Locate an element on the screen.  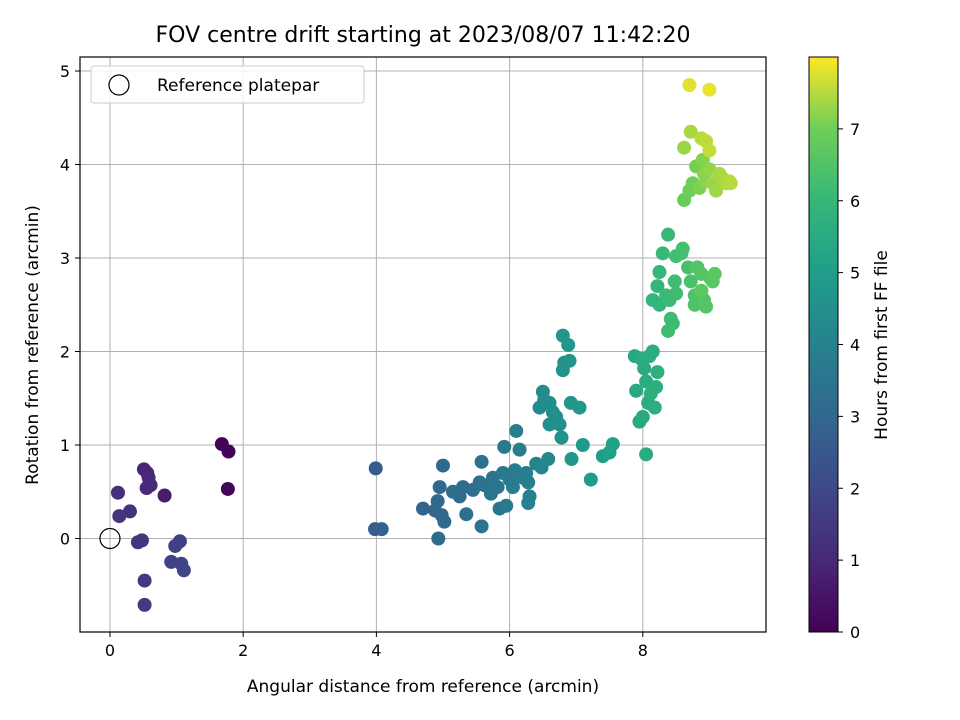
y-tick-label: 3 is located at coordinates (65, 258).